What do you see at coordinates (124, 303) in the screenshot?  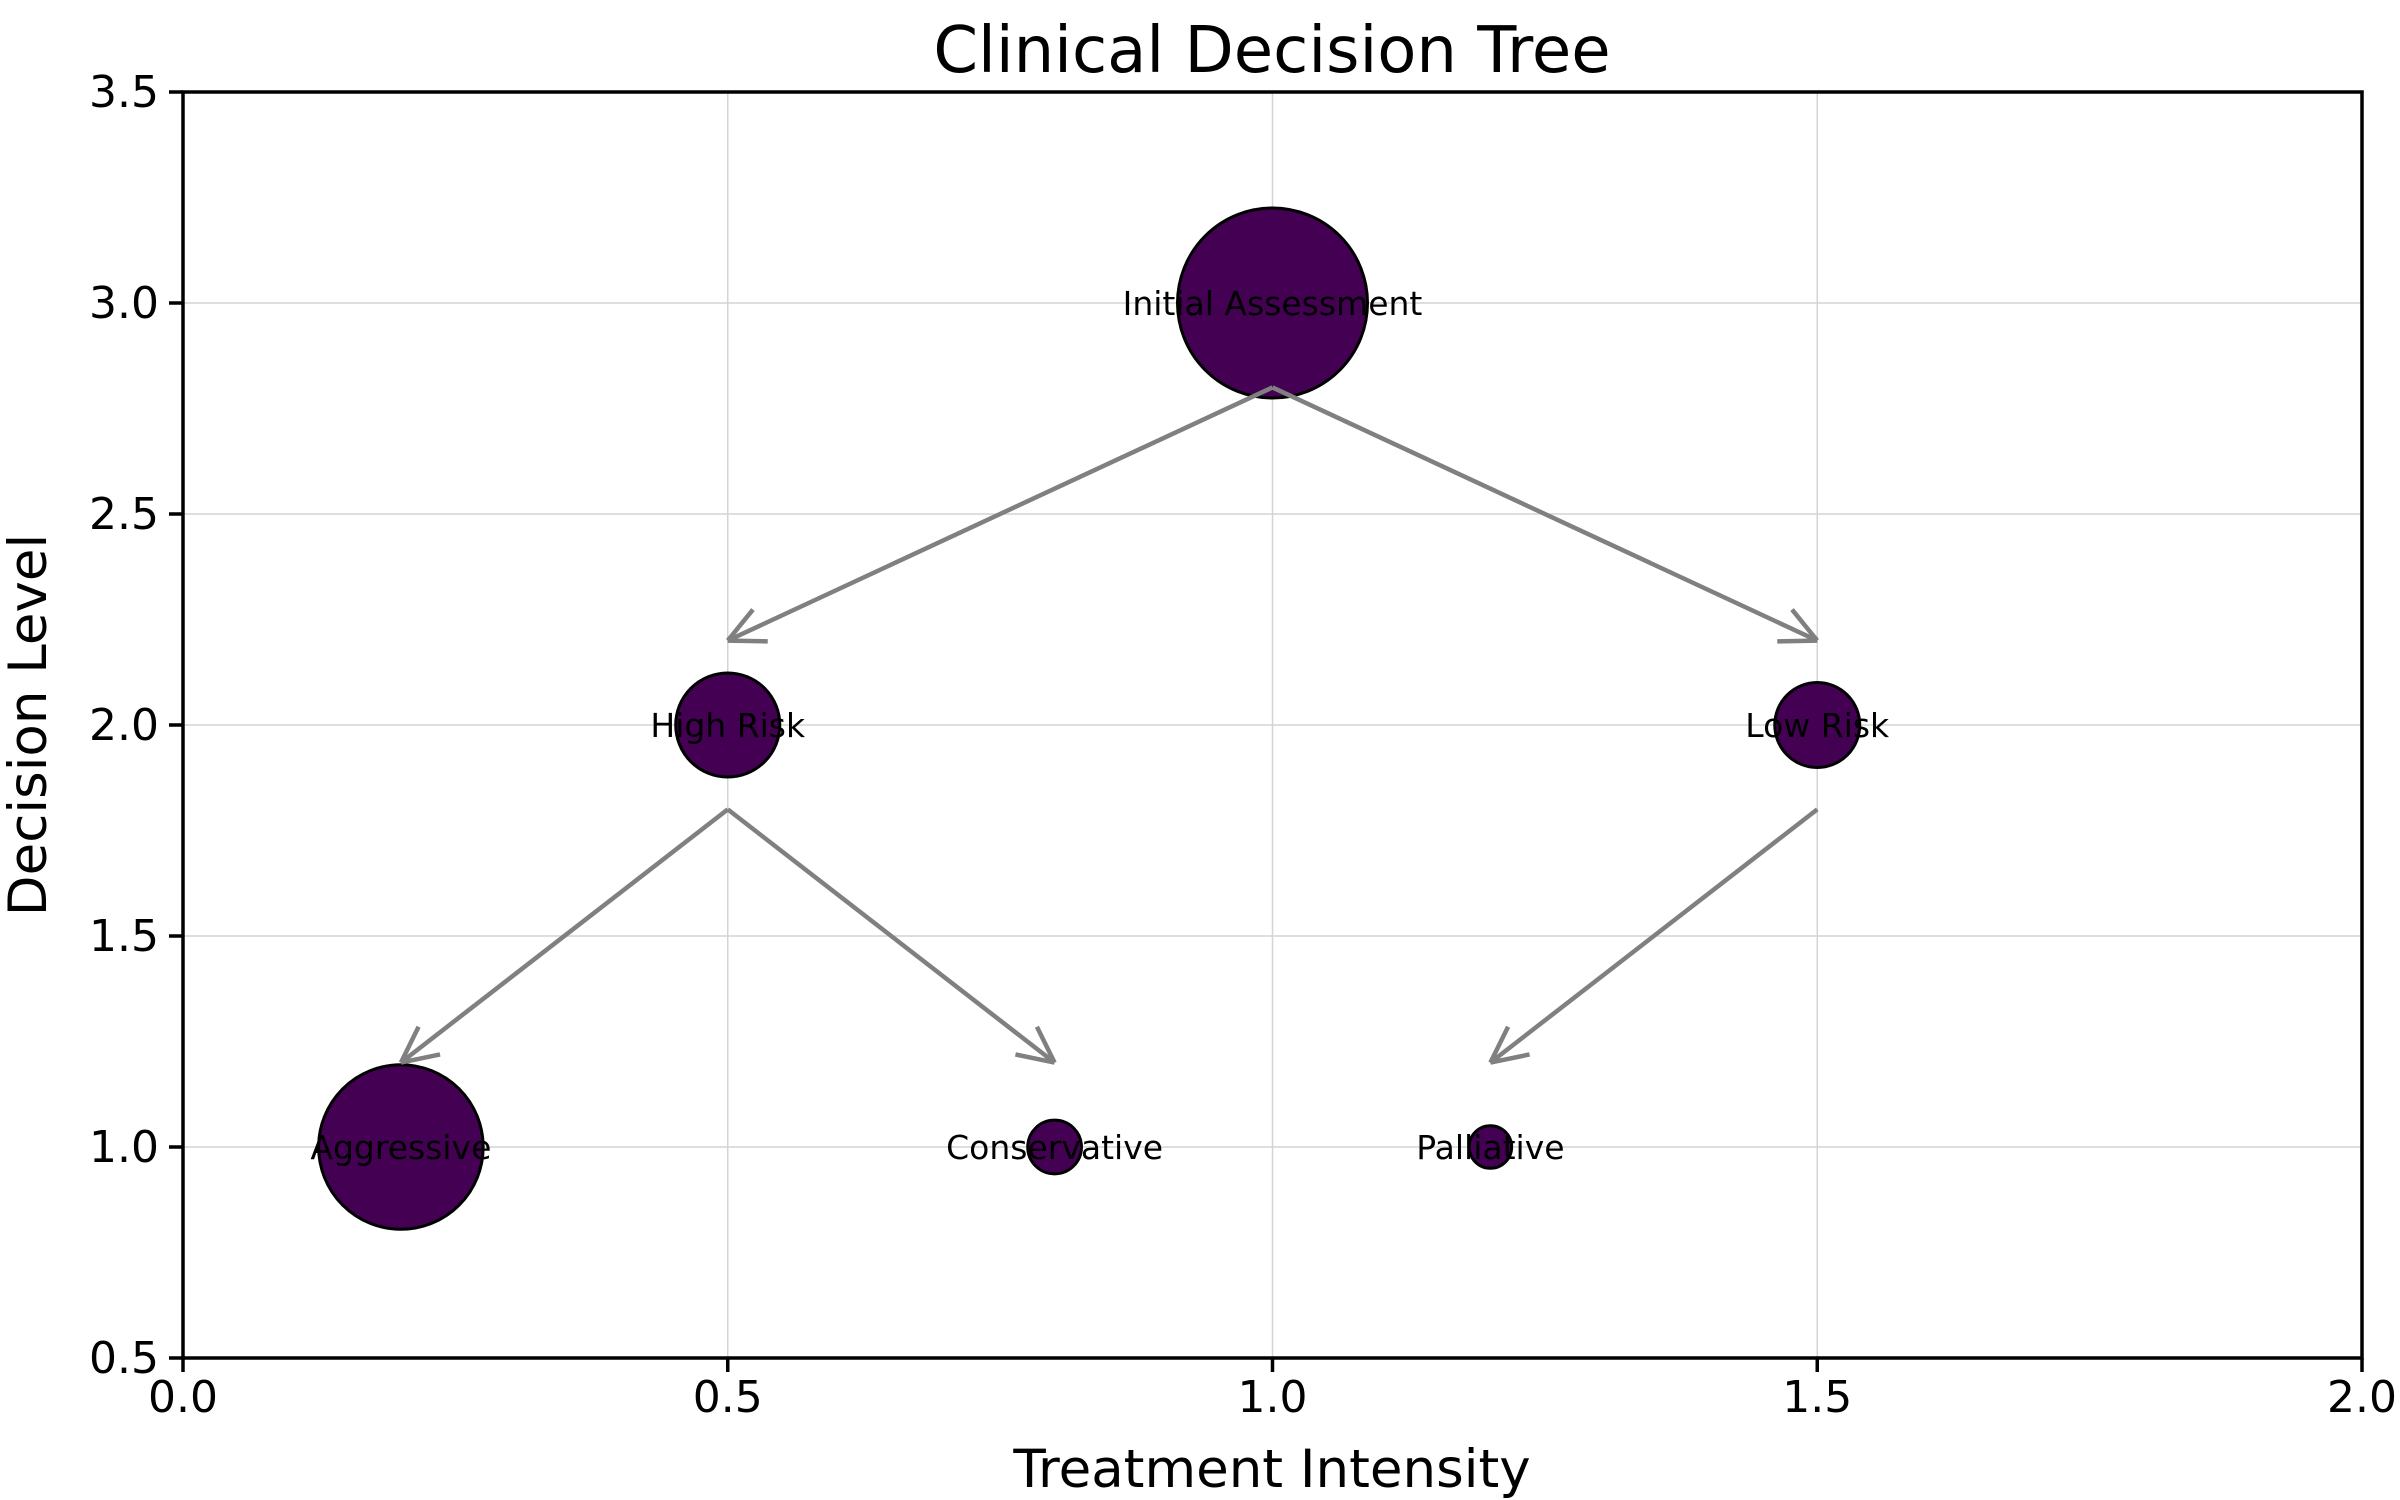 I see `y-tick-label: 3.0` at bounding box center [124, 303].